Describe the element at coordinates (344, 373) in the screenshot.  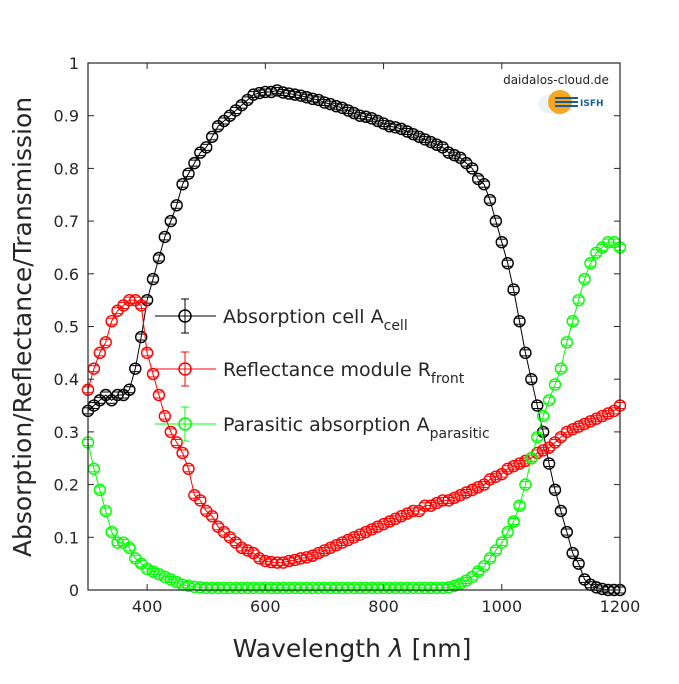
I see `legend-label-reflectance-module: Reflectance module Rfront` at that location.